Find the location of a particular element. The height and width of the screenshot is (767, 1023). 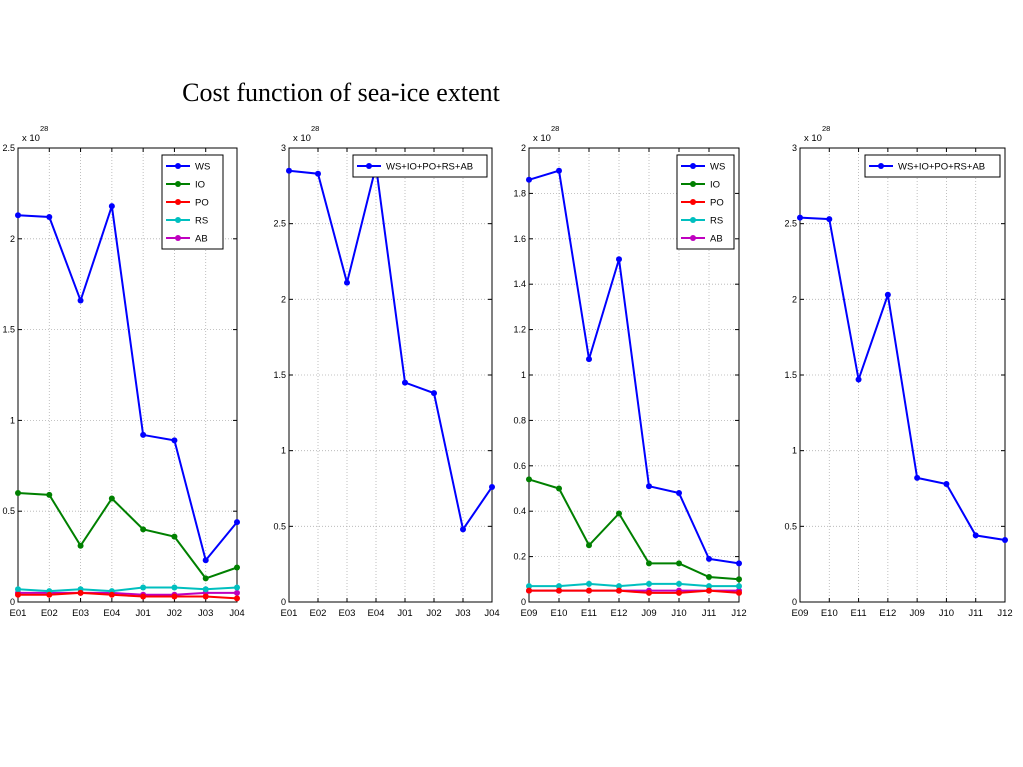

y-tick-label: 0.2 is located at coordinates (519, 557).